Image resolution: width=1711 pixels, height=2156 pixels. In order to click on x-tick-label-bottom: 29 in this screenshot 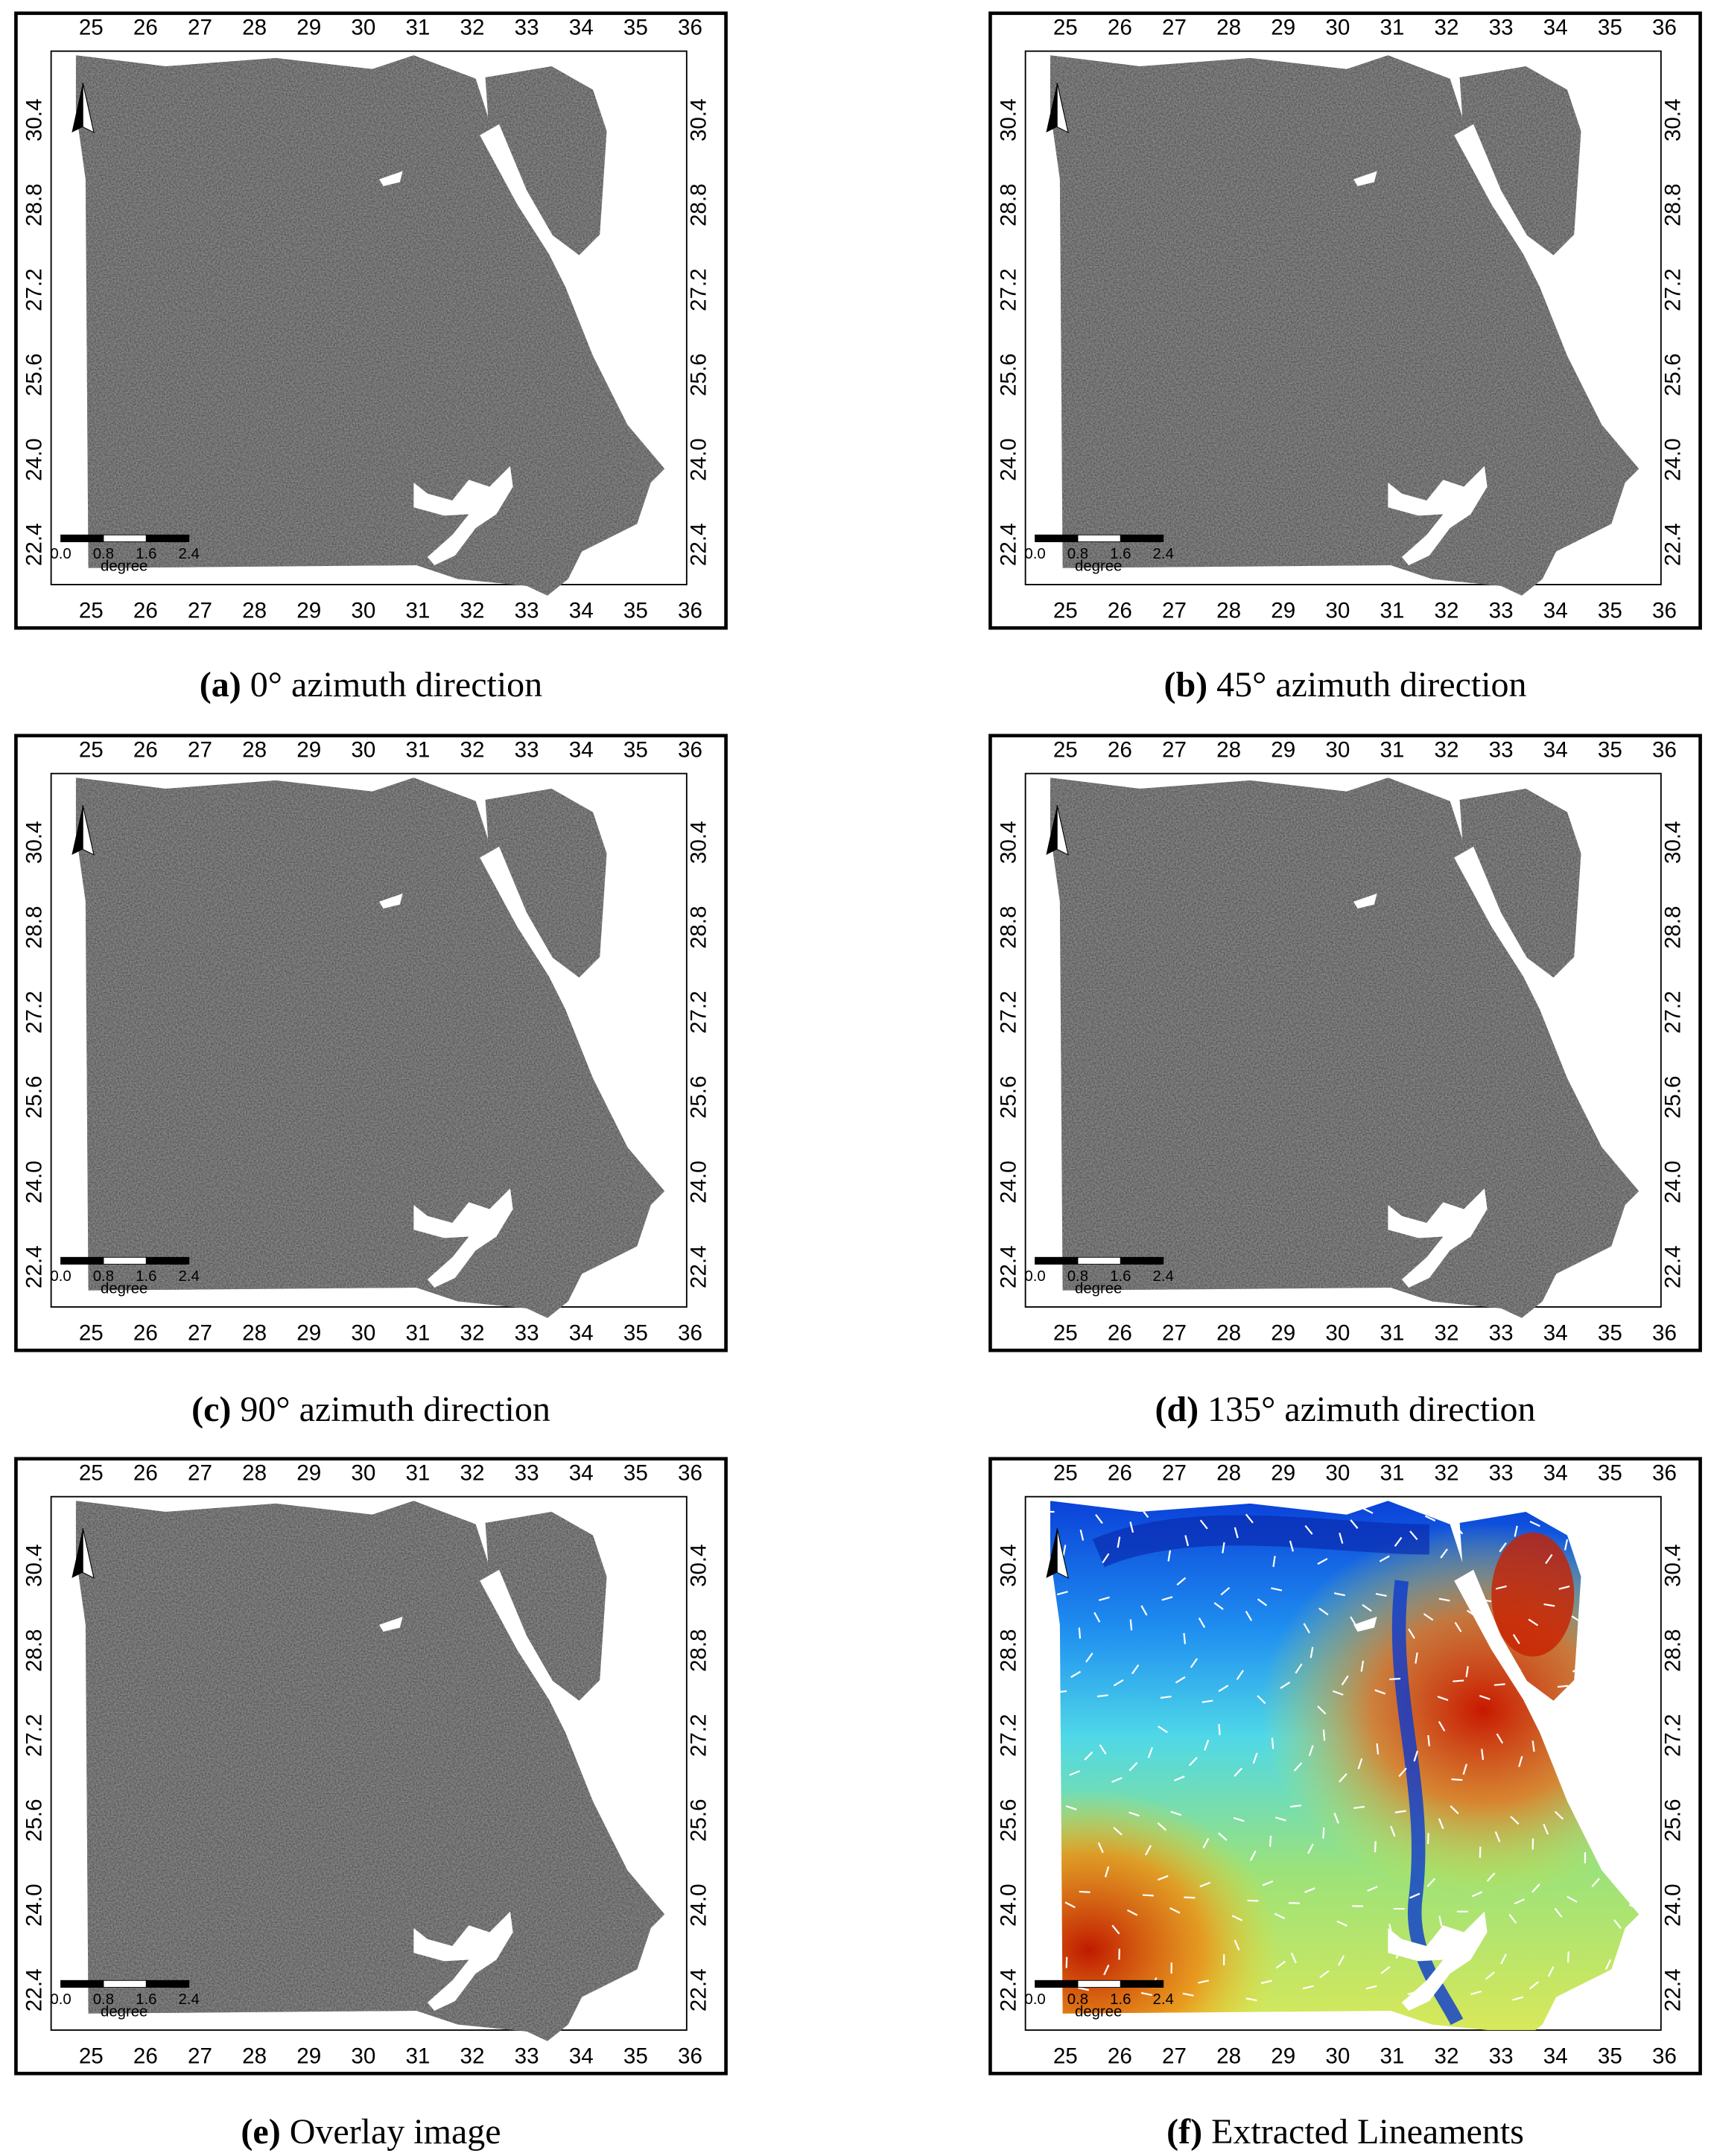, I will do `click(308, 611)`.